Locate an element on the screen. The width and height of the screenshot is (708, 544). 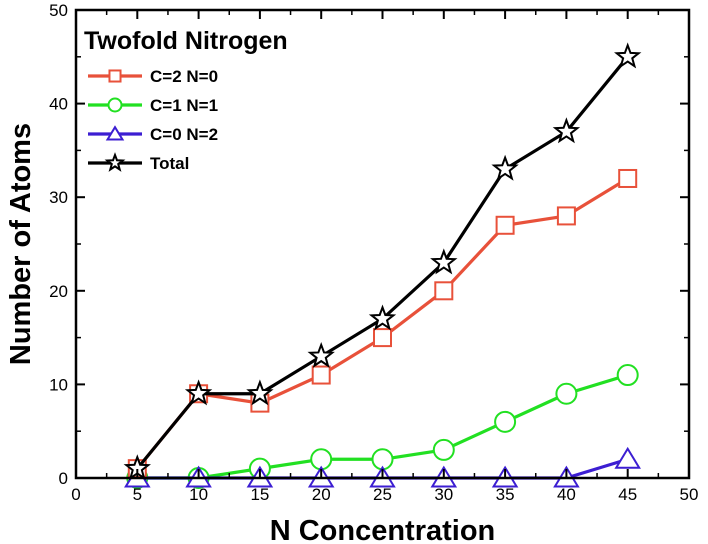
legend-item: C=2 N=0 is located at coordinates (153, 76).